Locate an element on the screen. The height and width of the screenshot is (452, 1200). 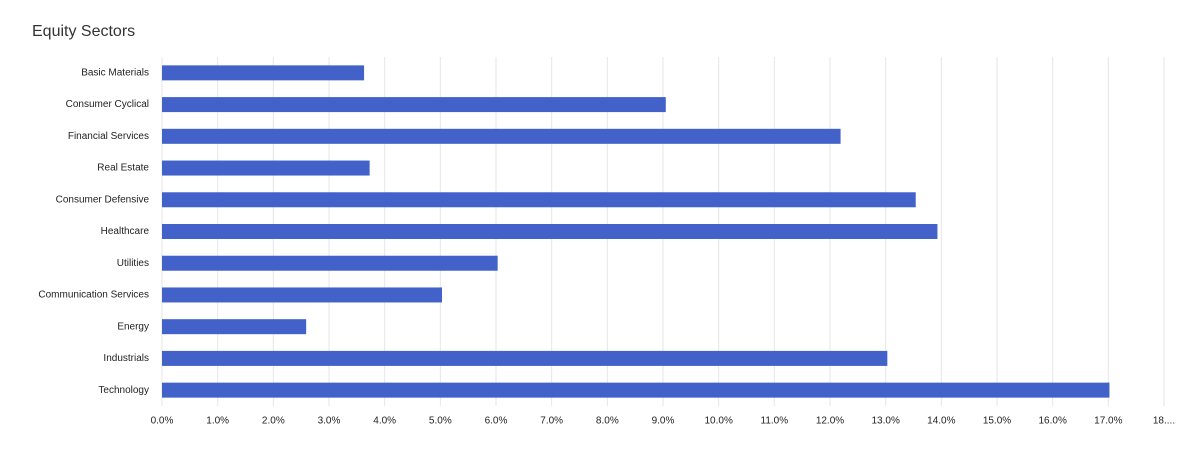
y-tick-label: Technology is located at coordinates (123, 390).